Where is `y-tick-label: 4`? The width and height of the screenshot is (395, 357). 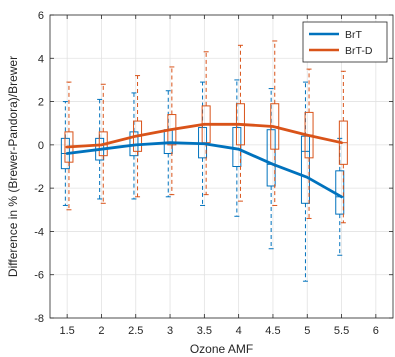 y-tick-label: 4 is located at coordinates (41, 59).